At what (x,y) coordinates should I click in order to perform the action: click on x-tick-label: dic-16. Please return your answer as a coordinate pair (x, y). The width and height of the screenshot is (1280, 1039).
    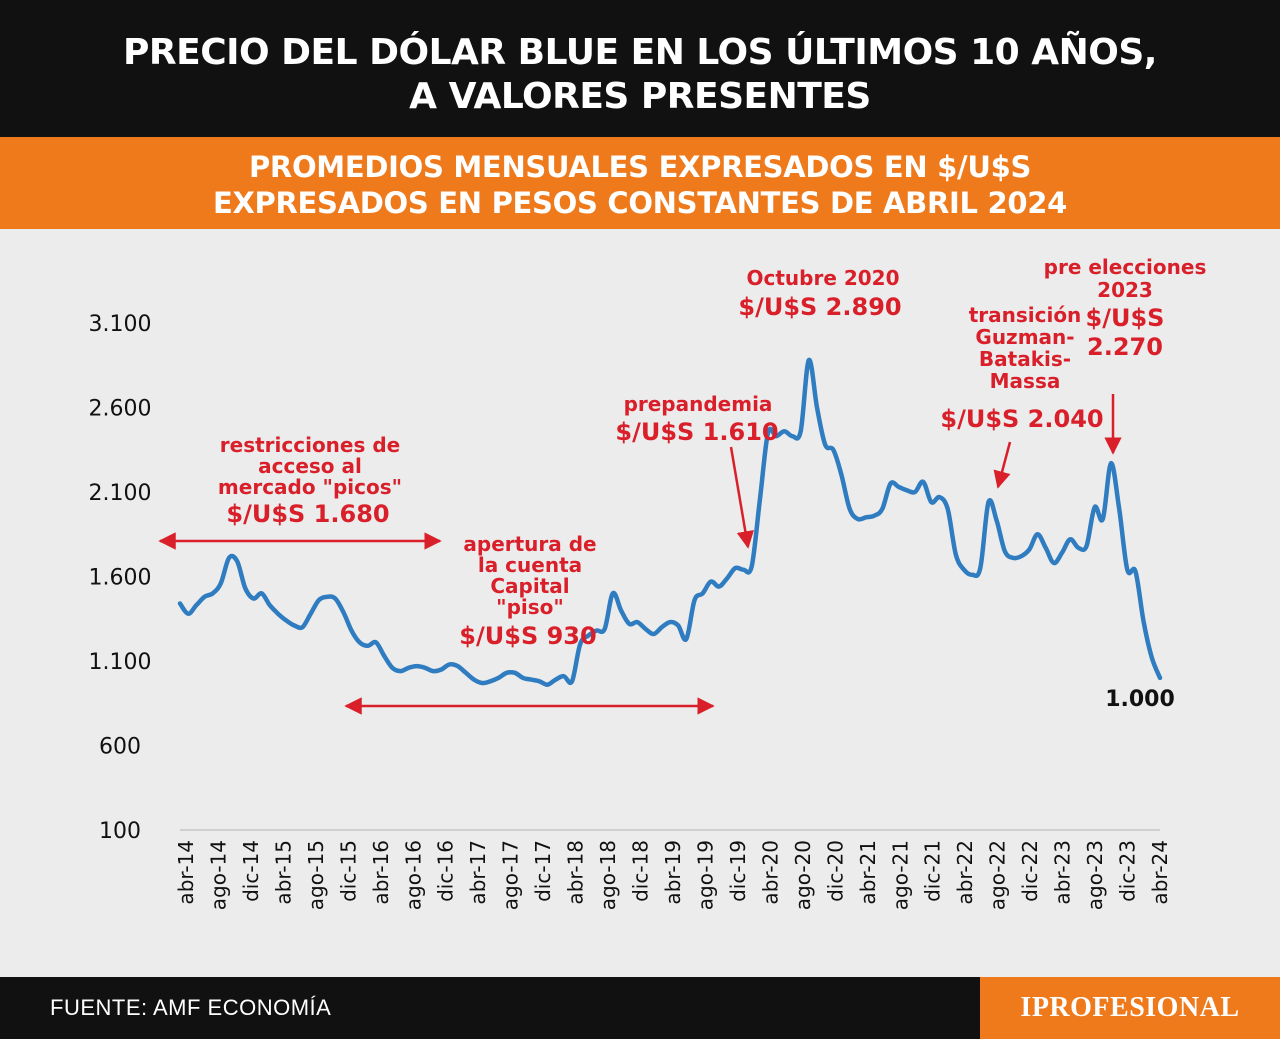
    Looking at the image, I should click on (446, 871).